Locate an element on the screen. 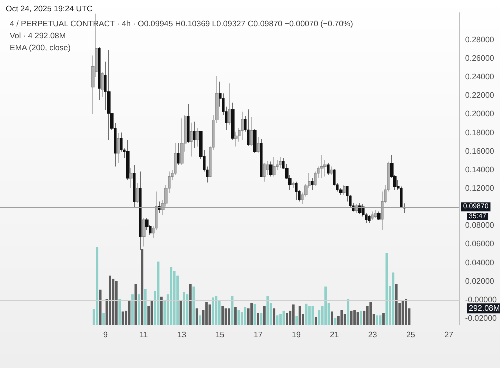 The height and width of the screenshot is (368, 500). annotation: Oct 24, 2025 19:24 UTC is located at coordinates (49, 9).